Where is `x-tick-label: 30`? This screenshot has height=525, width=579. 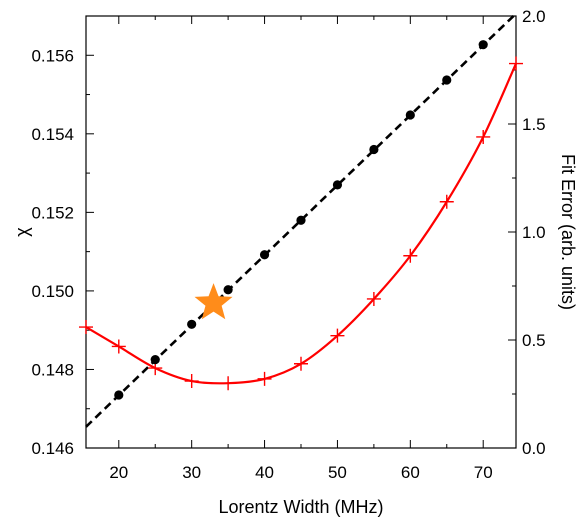 x-tick-label: 30 is located at coordinates (191, 472).